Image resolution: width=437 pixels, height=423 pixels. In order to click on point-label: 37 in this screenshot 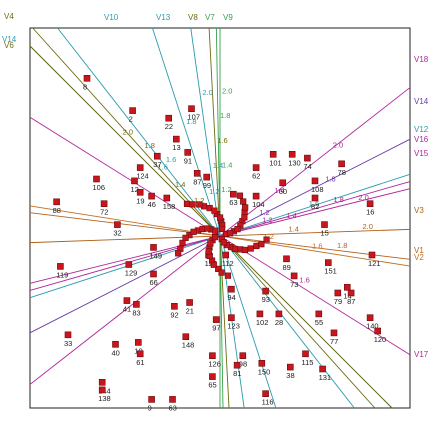, I will do `click(157, 164)`.